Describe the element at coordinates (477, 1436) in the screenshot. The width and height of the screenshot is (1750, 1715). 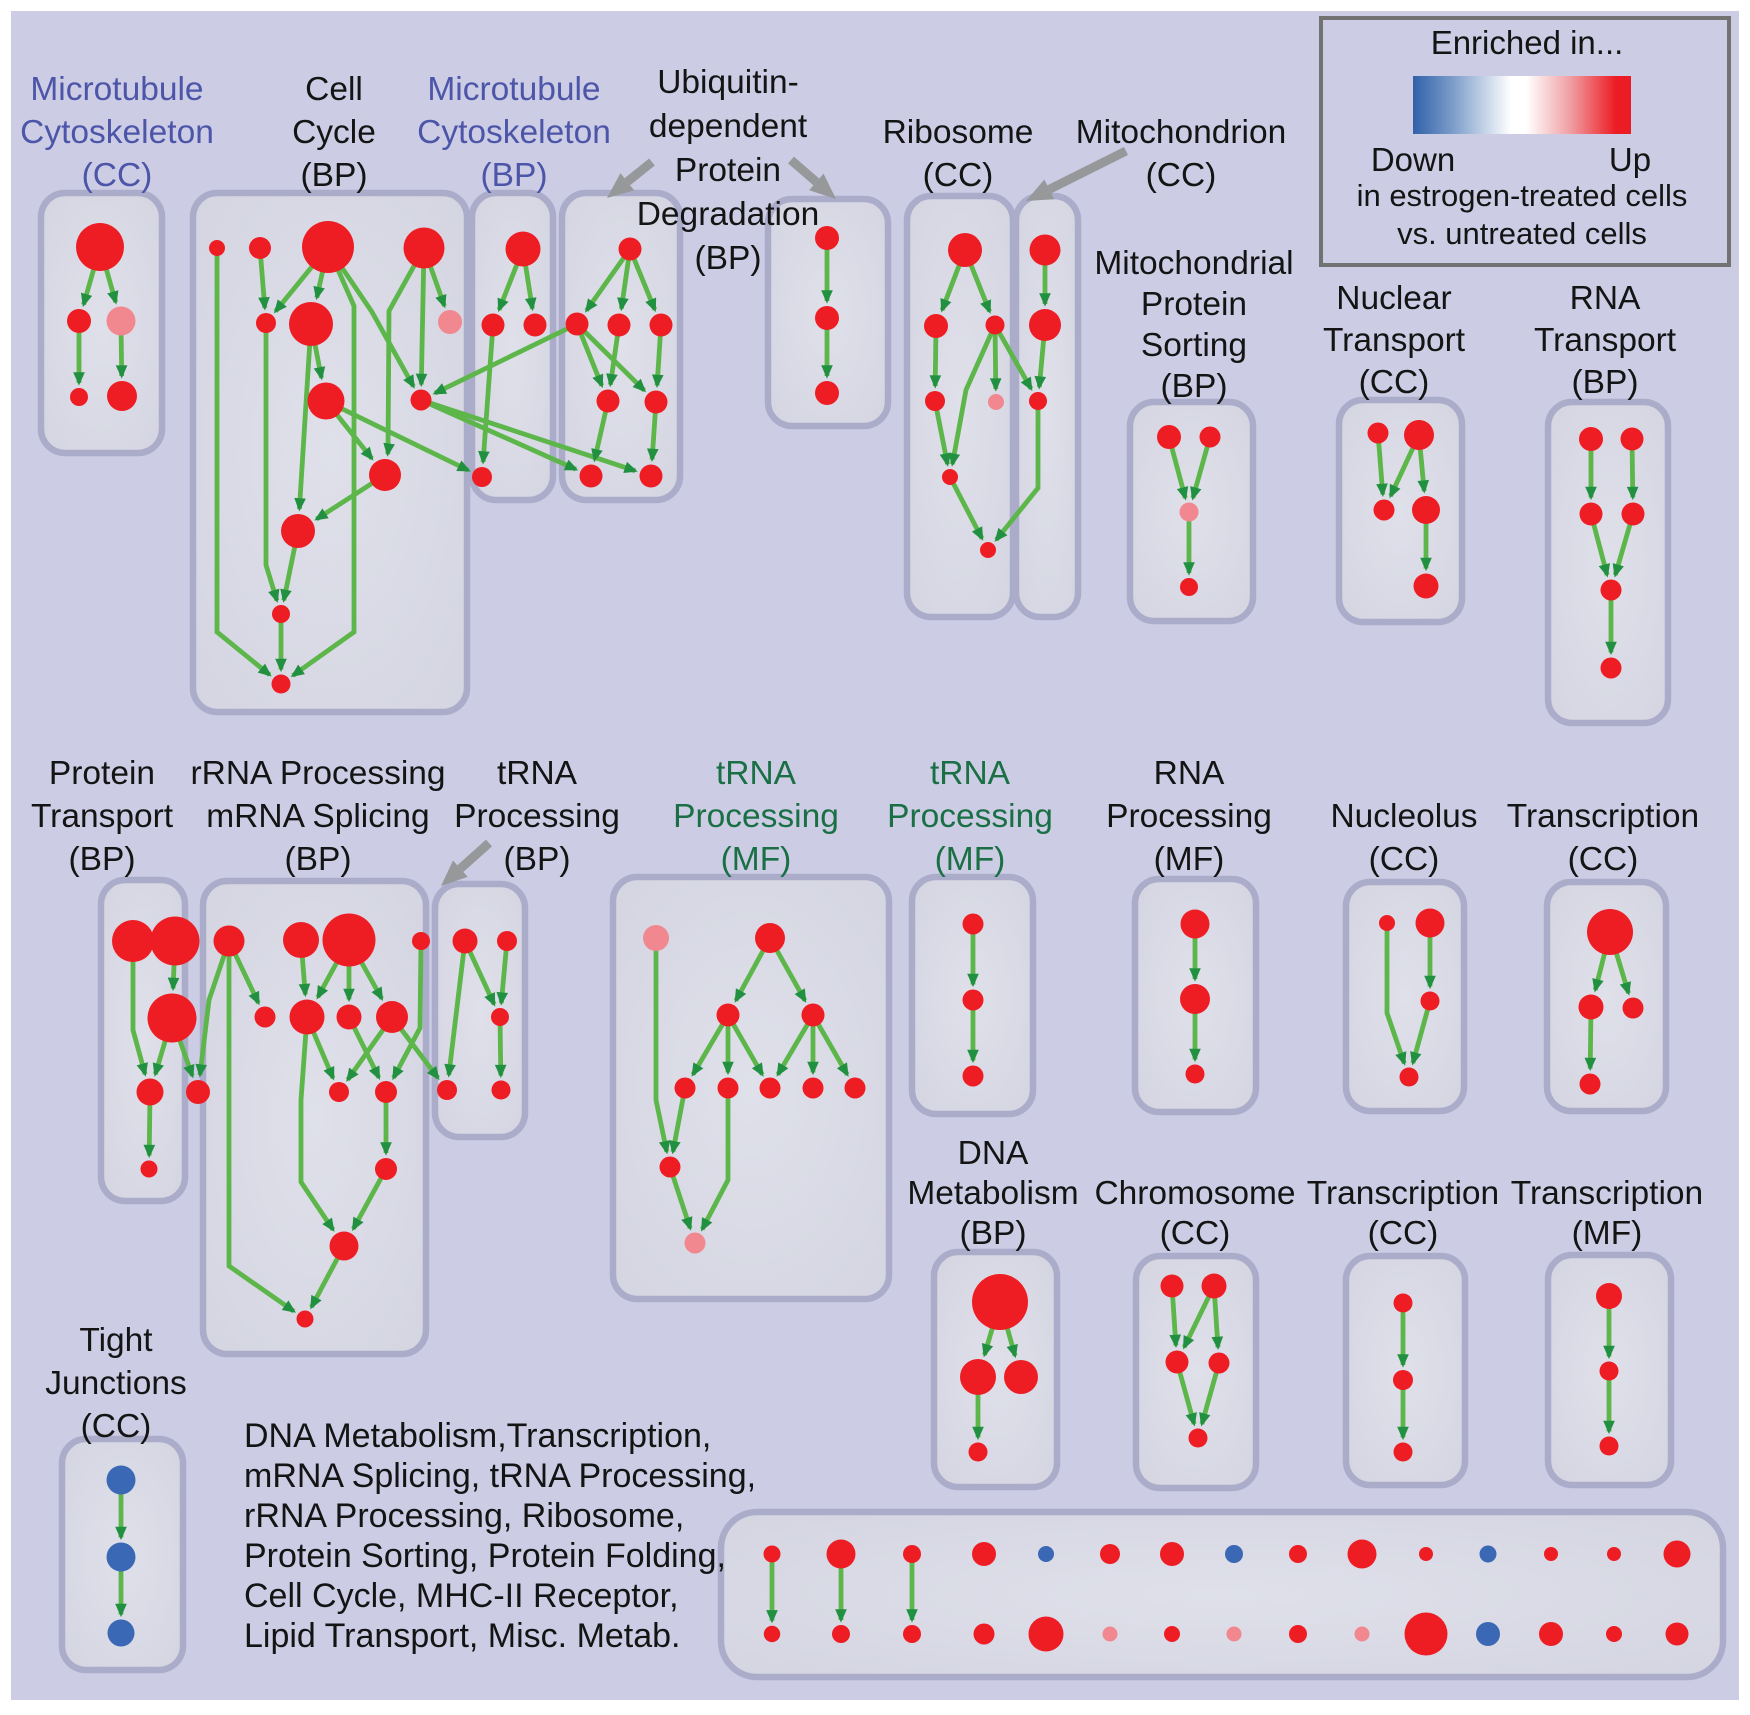
I see `svg-text: DNA Metabolism,Transcription,` at that location.